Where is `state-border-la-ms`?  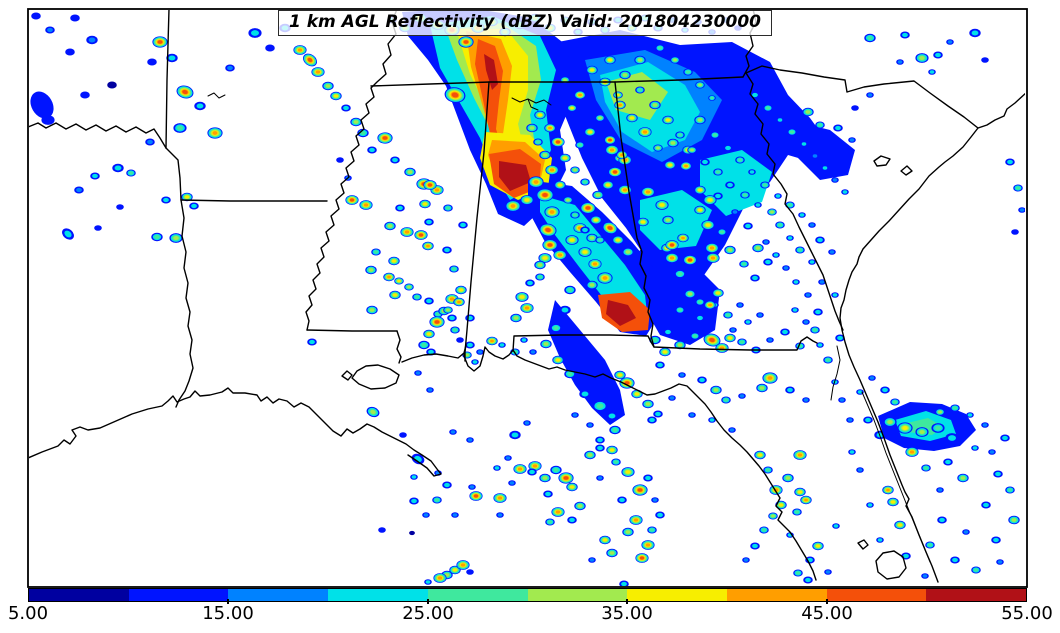
state-border-la-ms is located at coordinates (352, 330).